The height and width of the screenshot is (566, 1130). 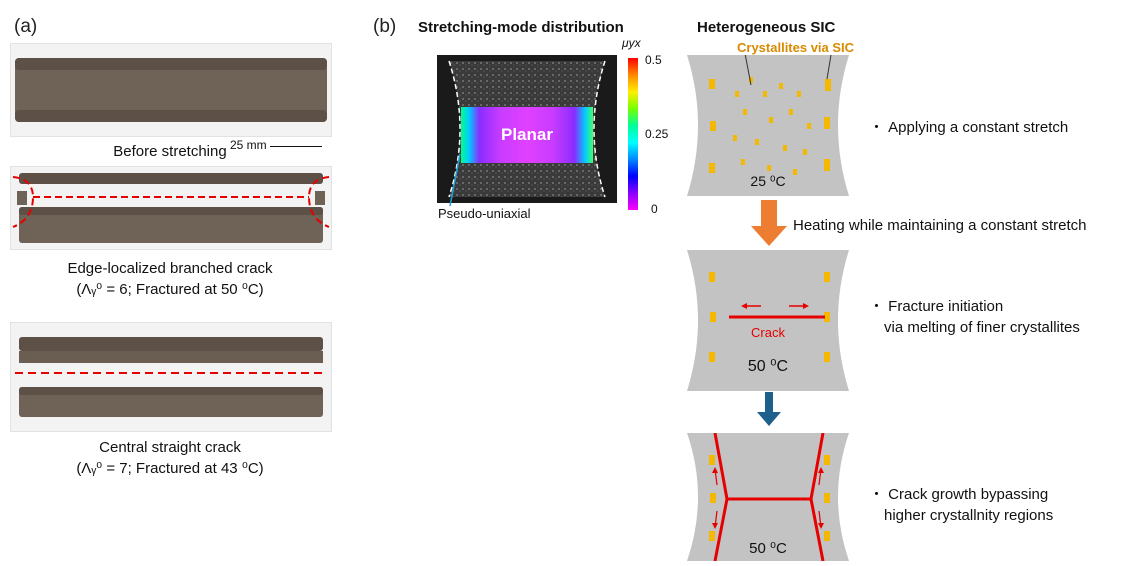 What do you see at coordinates (969, 127) in the screenshot?
I see `note-constant-stretch: ・ Applying a constant stretch` at bounding box center [969, 127].